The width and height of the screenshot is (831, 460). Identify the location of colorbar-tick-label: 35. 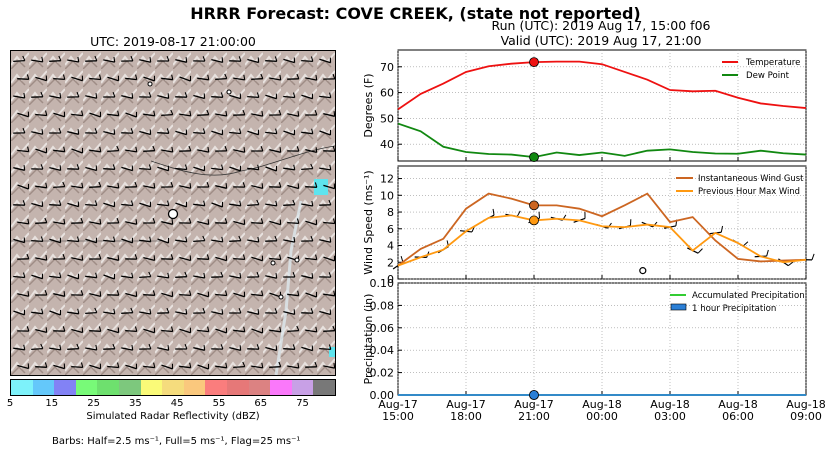
(135, 403).